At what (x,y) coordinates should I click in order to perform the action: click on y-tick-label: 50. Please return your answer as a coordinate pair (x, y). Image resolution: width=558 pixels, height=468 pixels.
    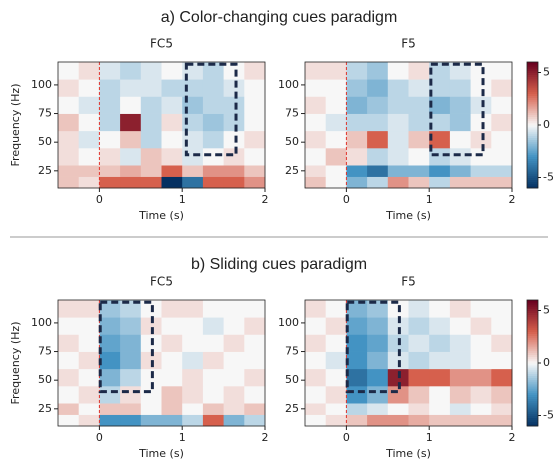
    Looking at the image, I should click on (45, 141).